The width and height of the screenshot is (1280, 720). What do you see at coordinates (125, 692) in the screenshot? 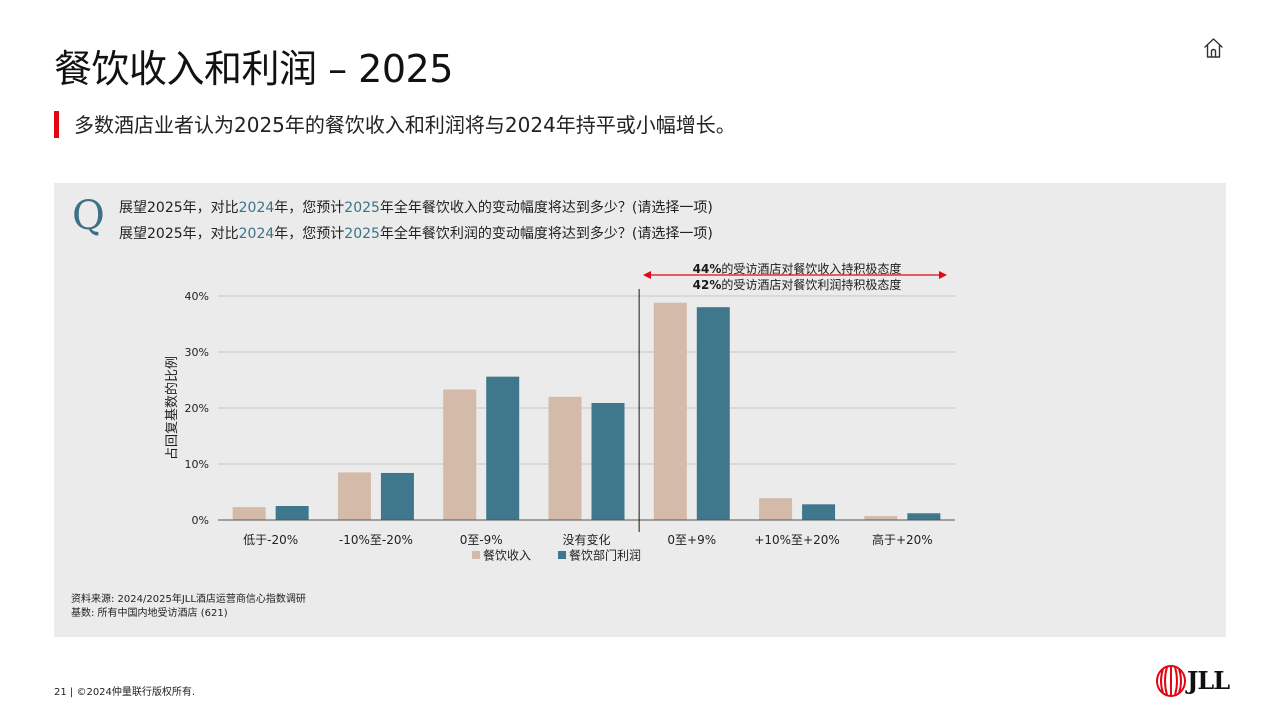
I see `footer-copyright: 21 | ©2024仲量联行版权所有.` at bounding box center [125, 692].